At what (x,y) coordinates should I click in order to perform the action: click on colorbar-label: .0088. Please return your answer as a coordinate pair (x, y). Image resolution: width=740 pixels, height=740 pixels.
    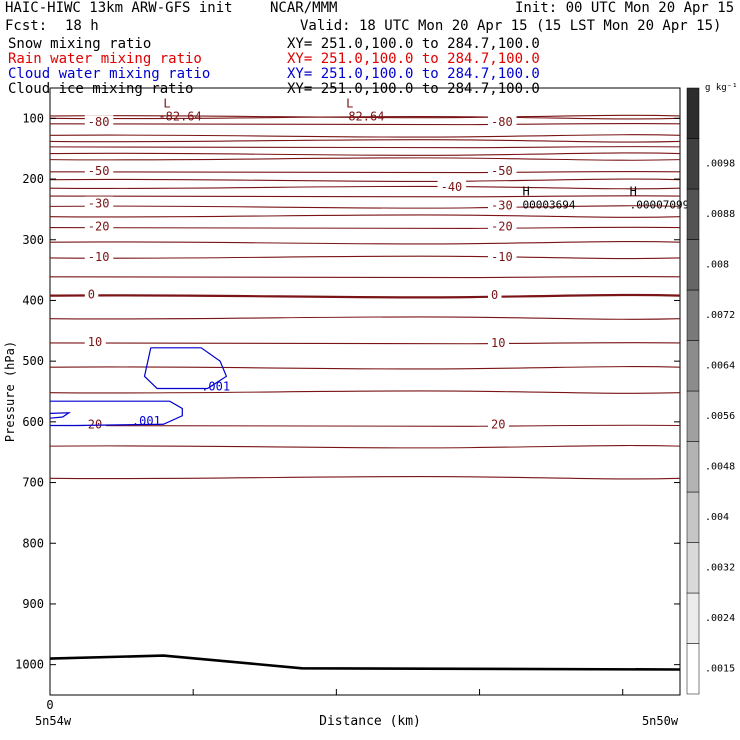
    Looking at the image, I should click on (720, 214).